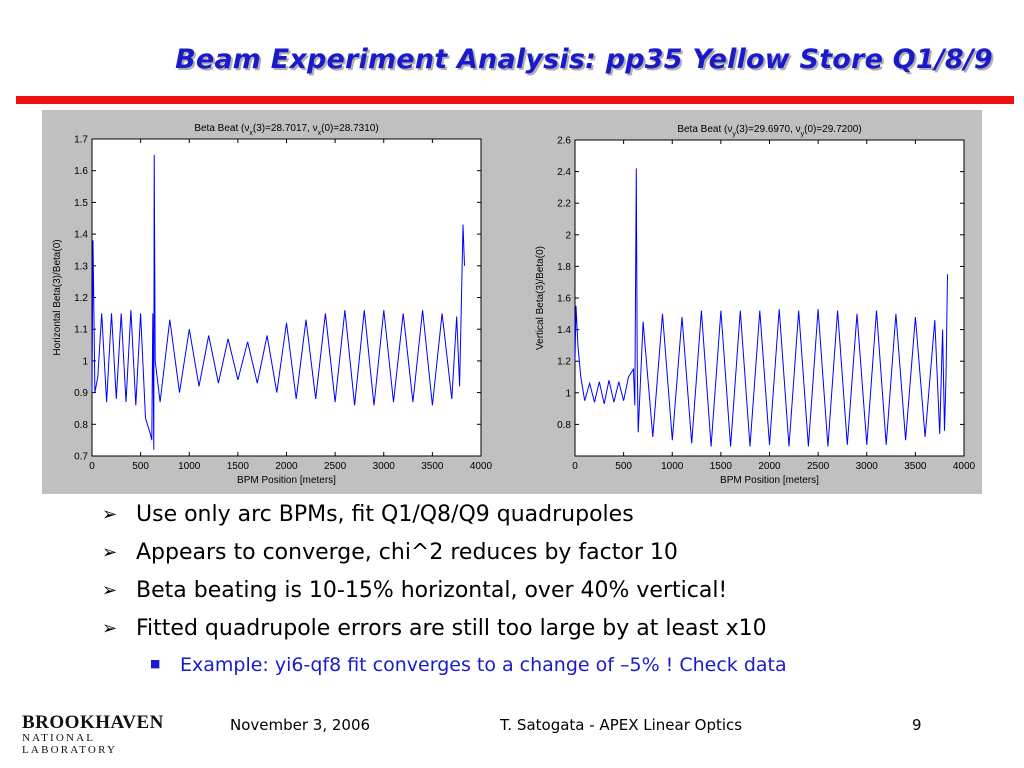 This screenshot has width=1024, height=768. What do you see at coordinates (515, 100) in the screenshot?
I see `title-rule` at bounding box center [515, 100].